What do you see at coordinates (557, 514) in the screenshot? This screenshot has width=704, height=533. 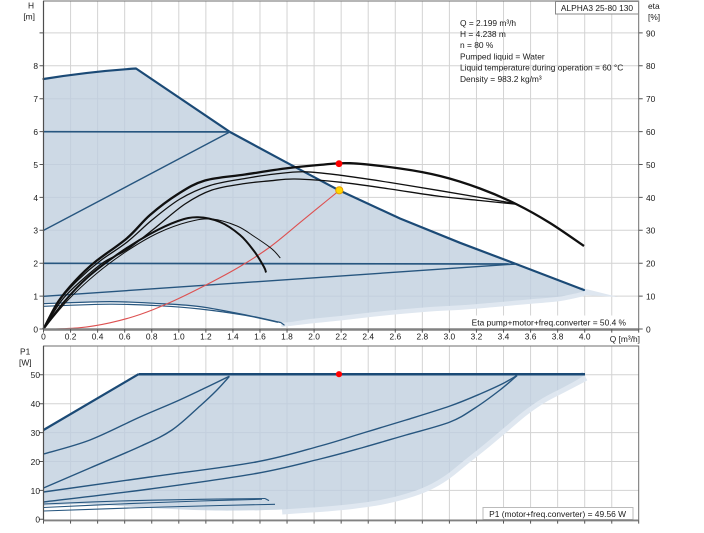 I see `svg-text:P1 (motor+freq.converter) = 49: P1 (motor+freq.converter) = 49.56 W` at bounding box center [557, 514].